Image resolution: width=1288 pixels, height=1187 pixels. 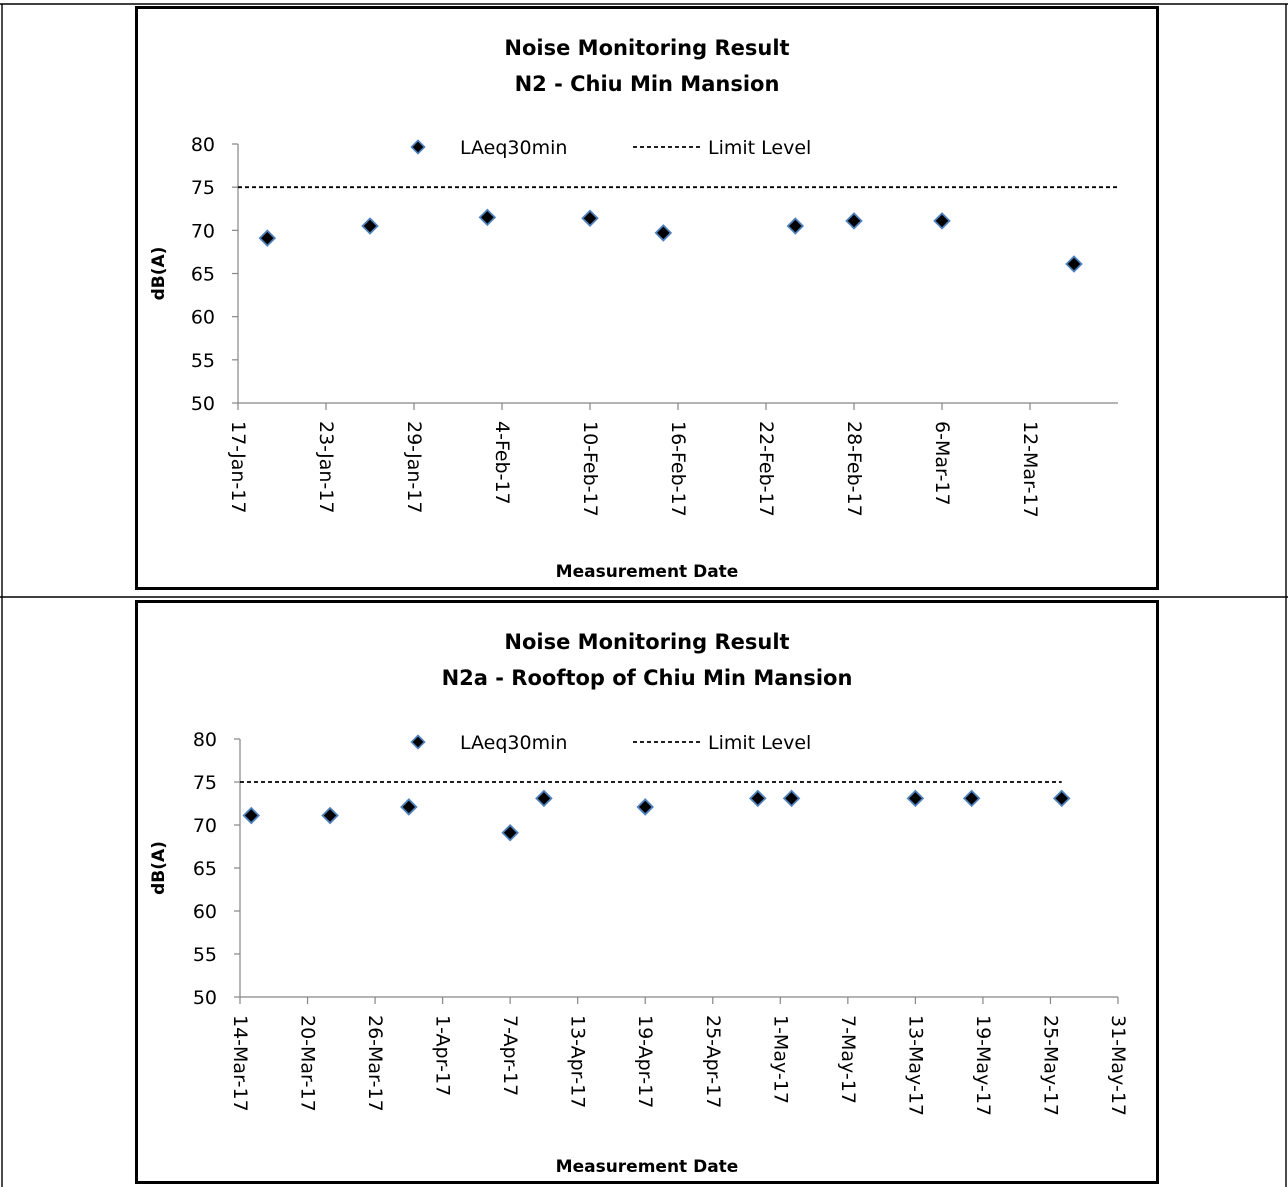 I want to click on x-tick-label: 13-May-17, so click(x=915, y=1065).